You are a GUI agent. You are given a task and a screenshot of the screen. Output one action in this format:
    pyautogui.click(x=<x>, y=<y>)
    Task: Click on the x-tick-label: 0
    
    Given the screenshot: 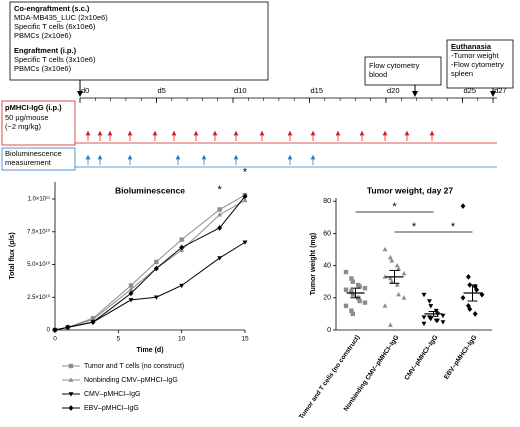 What is the action you would take?
    pyautogui.click(x=55, y=339)
    